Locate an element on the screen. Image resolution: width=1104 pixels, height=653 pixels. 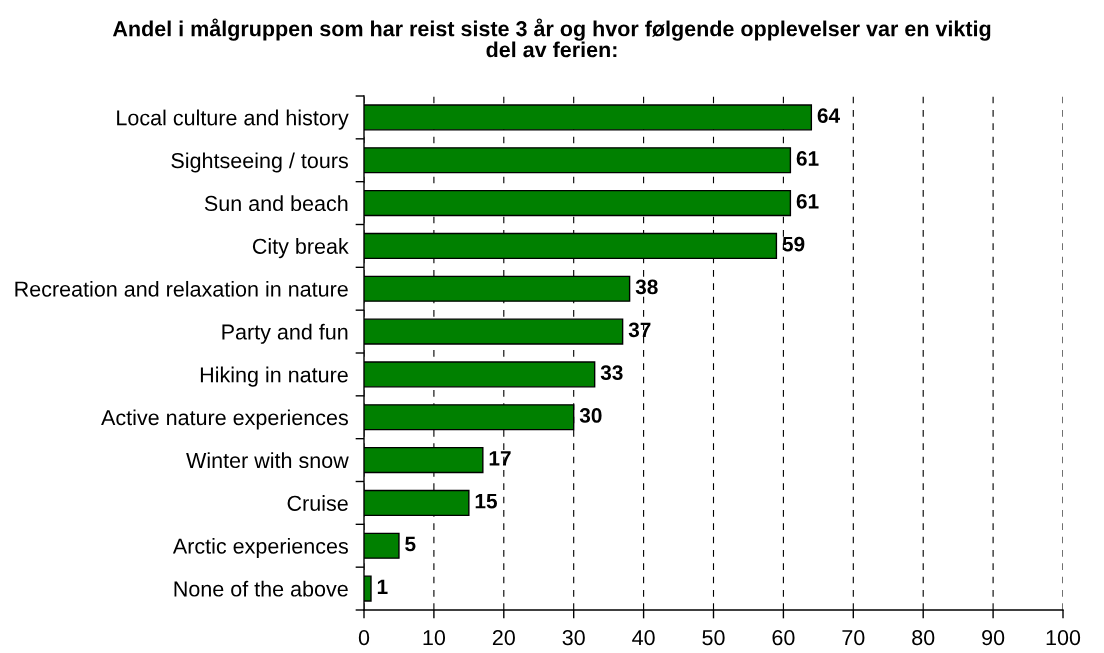
data-label: 17 is located at coordinates (500, 458).